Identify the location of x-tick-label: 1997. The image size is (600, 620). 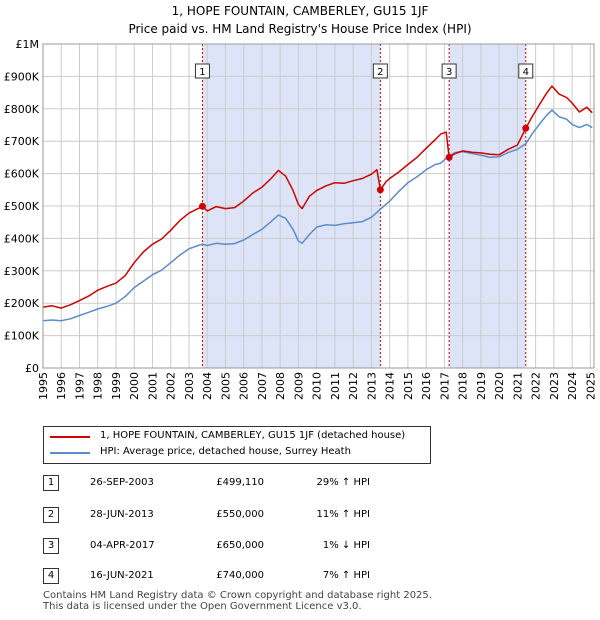
(79, 386).